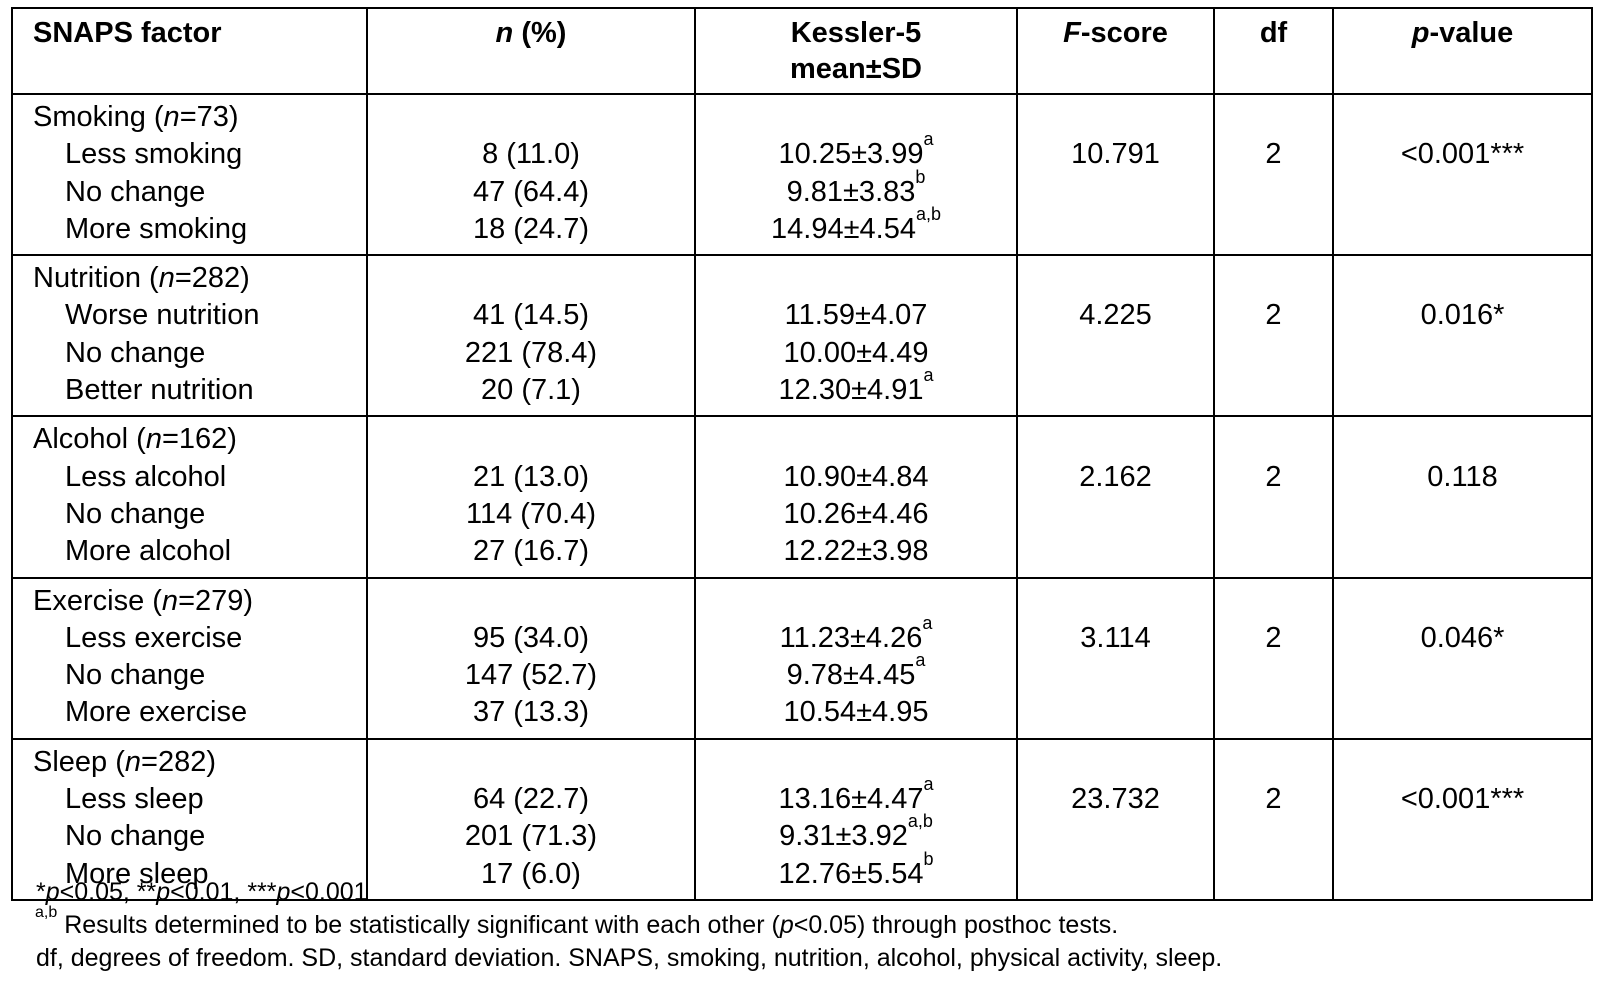 The height and width of the screenshot is (984, 1600). What do you see at coordinates (851, 191) in the screenshot?
I see `mean-sd-value: 9.81±3.83` at bounding box center [851, 191].